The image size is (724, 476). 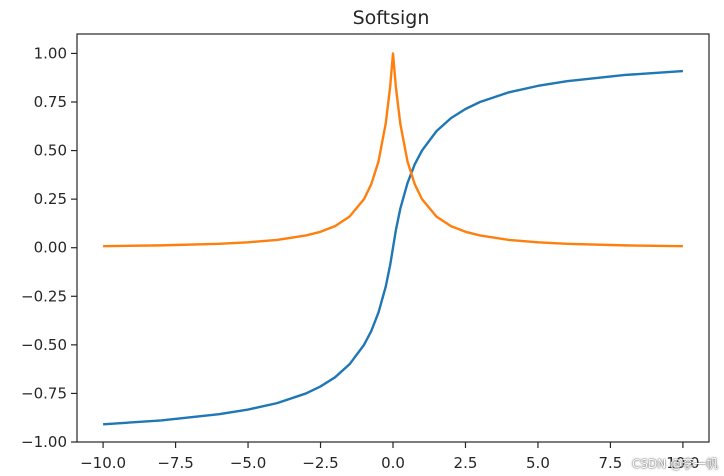 What do you see at coordinates (682, 463) in the screenshot?
I see `x-tick-label: 10.0` at bounding box center [682, 463].